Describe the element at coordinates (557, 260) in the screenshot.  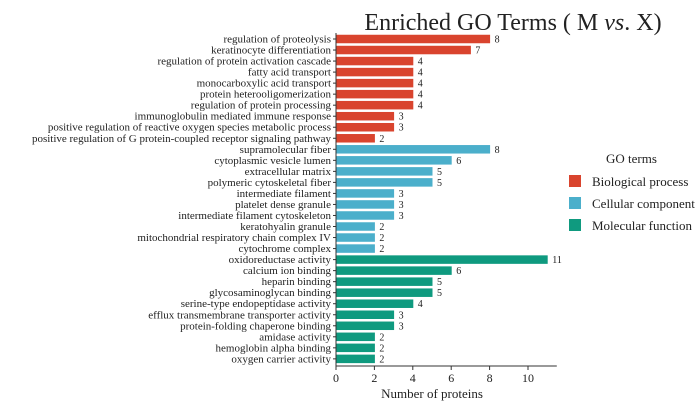
I see `data-label: 11` at that location.